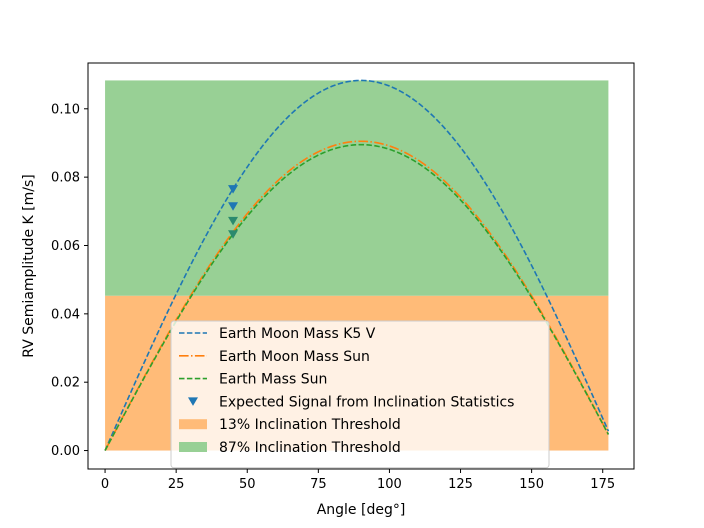 This screenshot has height=528, width=704. Describe the element at coordinates (69, 280) in the screenshot. I see `y-axis-ticks: 0.00 0.02 0.04 0.06 0.08 0.10` at that location.